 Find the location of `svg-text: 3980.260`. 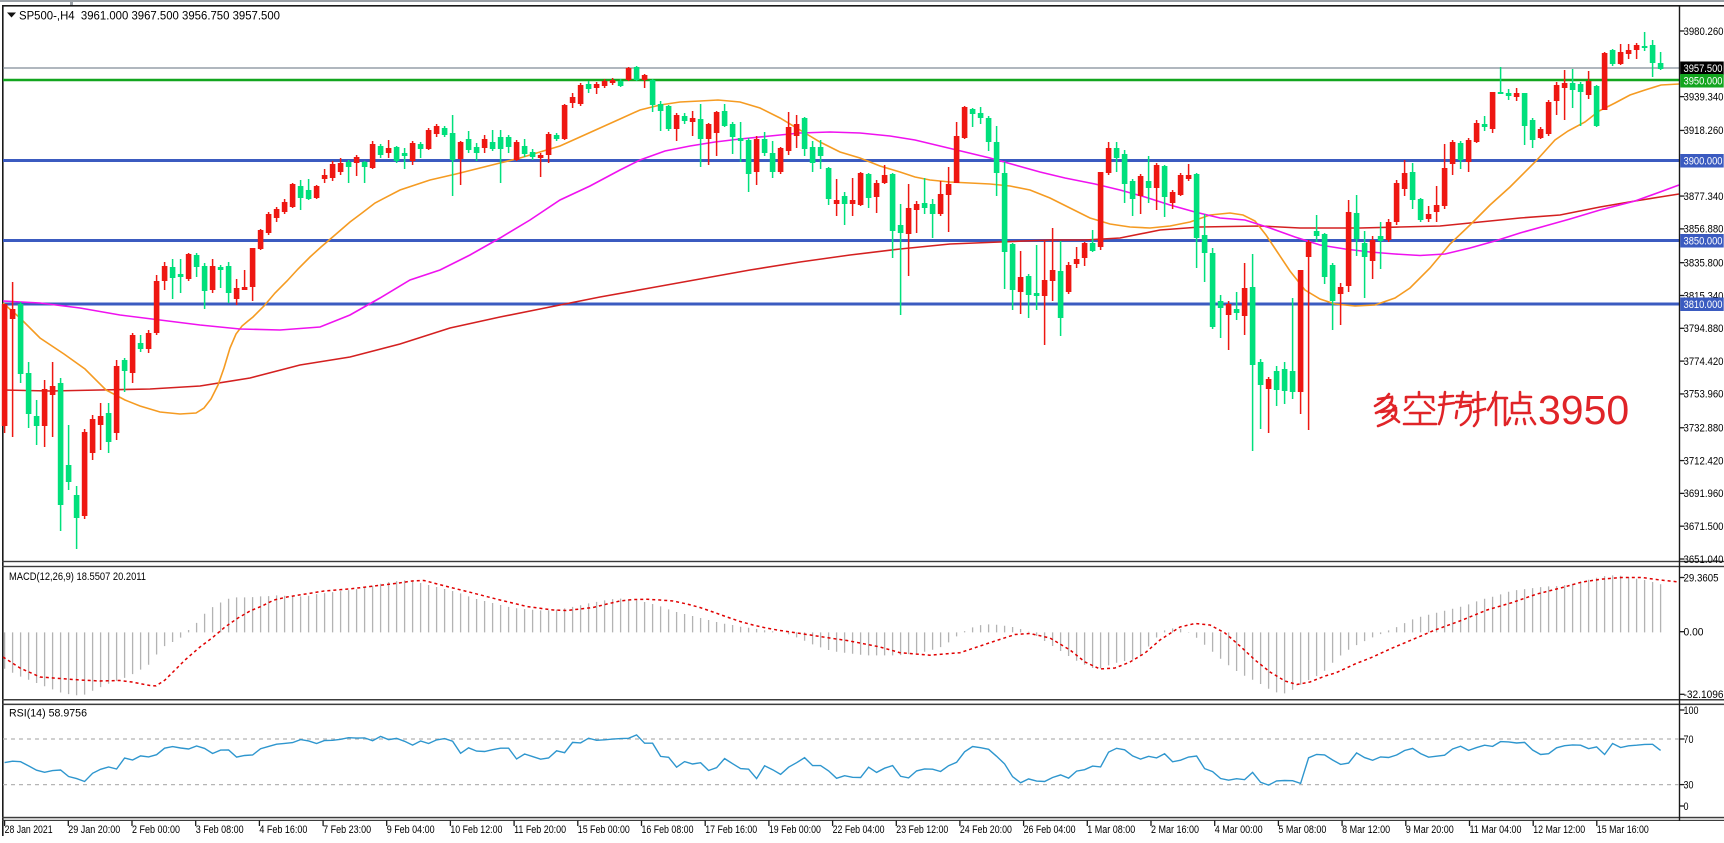

svg-text: 3980.260 is located at coordinates (1704, 32).